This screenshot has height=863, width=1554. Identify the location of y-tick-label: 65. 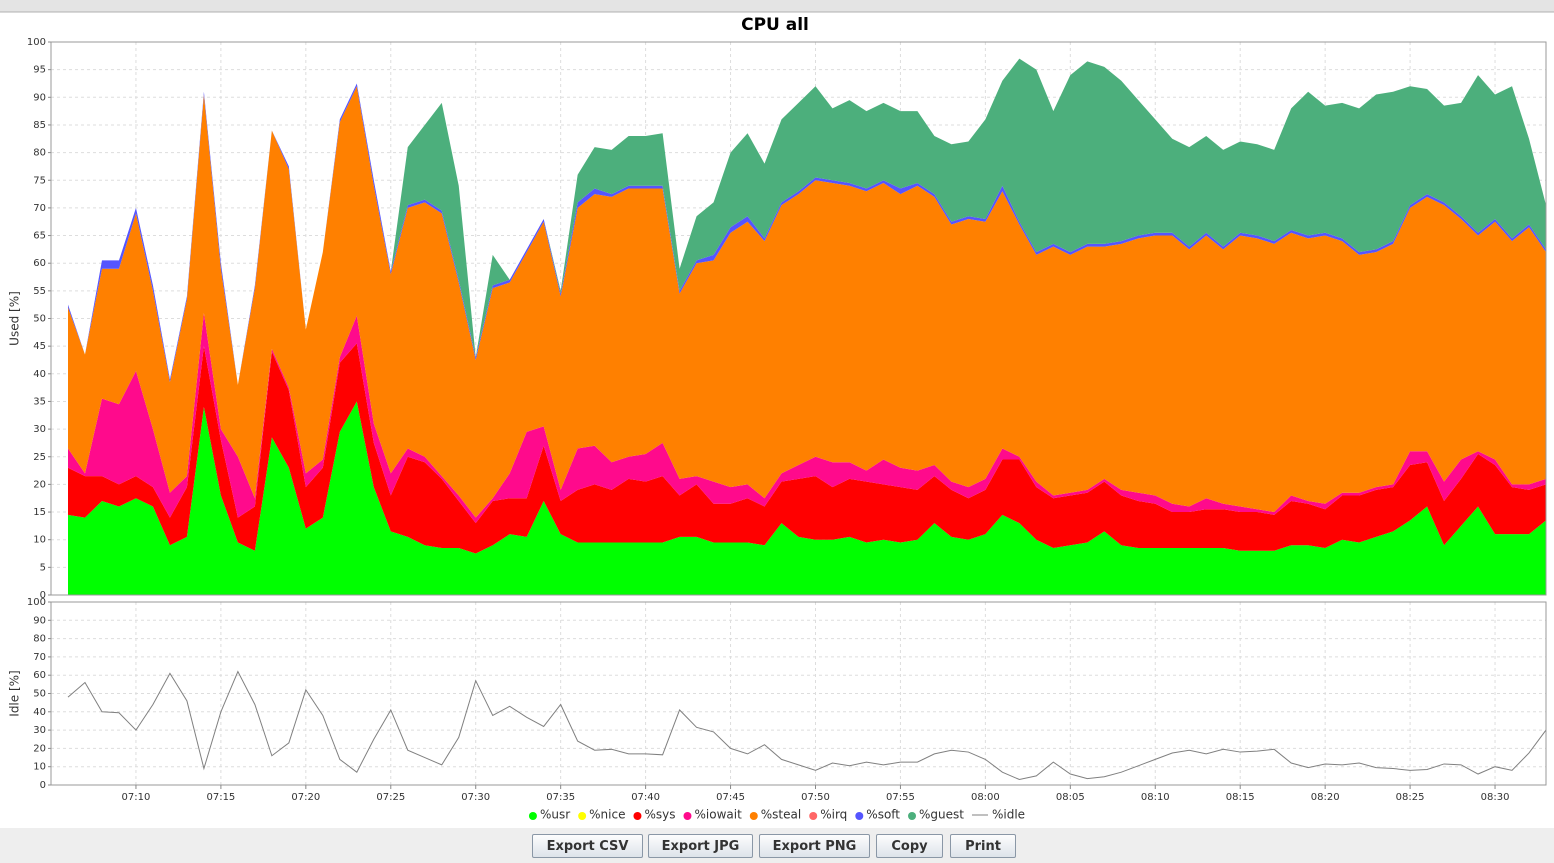
(39, 236).